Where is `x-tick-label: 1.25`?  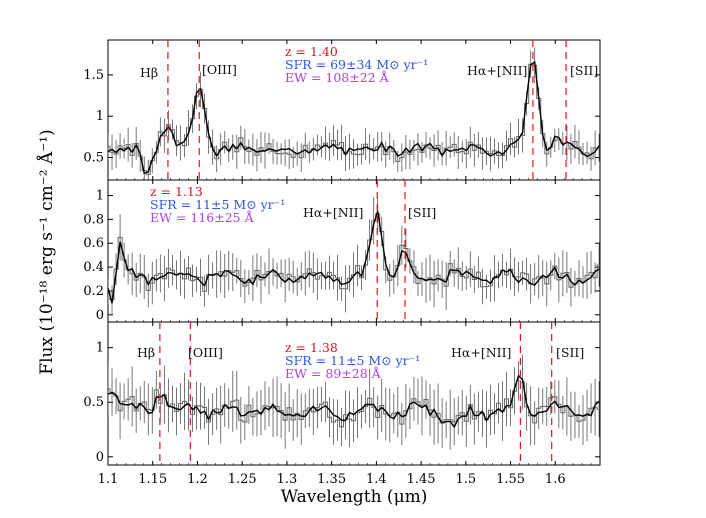 x-tick-label: 1.25 is located at coordinates (242, 479).